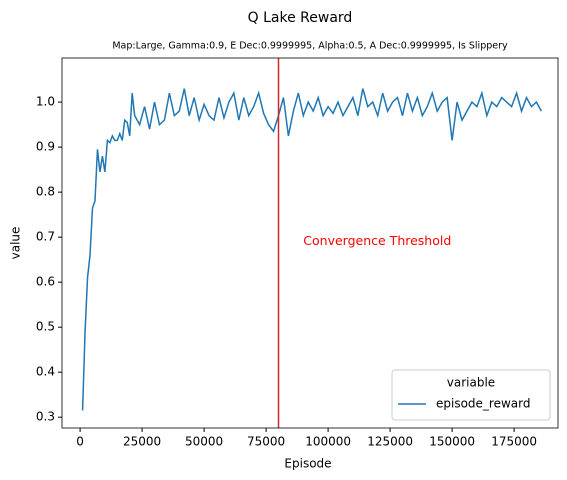 The height and width of the screenshot is (480, 567). Describe the element at coordinates (80, 442) in the screenshot. I see `x-tick-label: 0` at that location.